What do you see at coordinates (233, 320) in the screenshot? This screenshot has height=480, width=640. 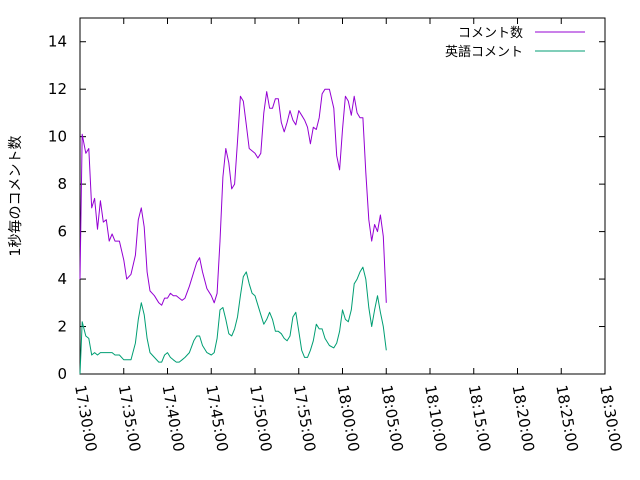 I see `series-line-english-comments` at bounding box center [233, 320].